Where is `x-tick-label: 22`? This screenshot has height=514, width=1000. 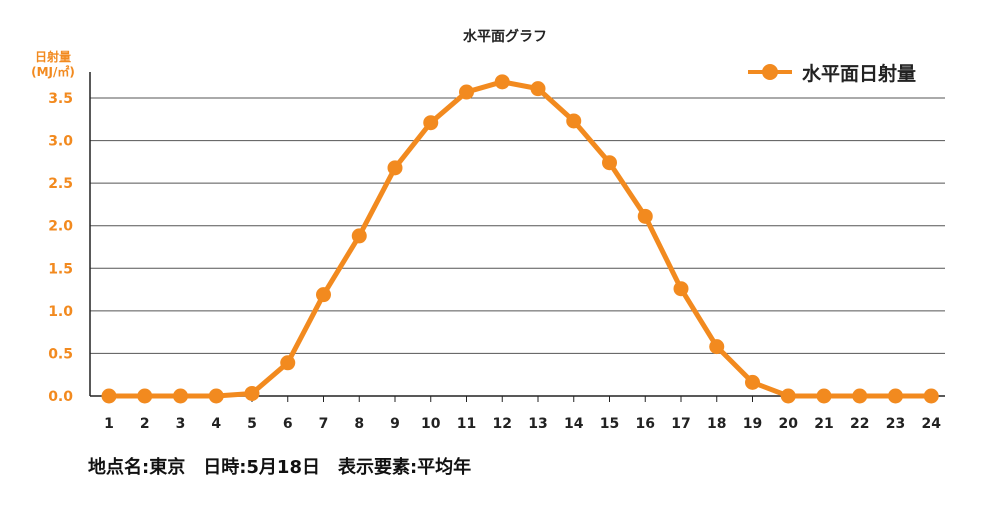 x-tick-label: 22 is located at coordinates (859, 424).